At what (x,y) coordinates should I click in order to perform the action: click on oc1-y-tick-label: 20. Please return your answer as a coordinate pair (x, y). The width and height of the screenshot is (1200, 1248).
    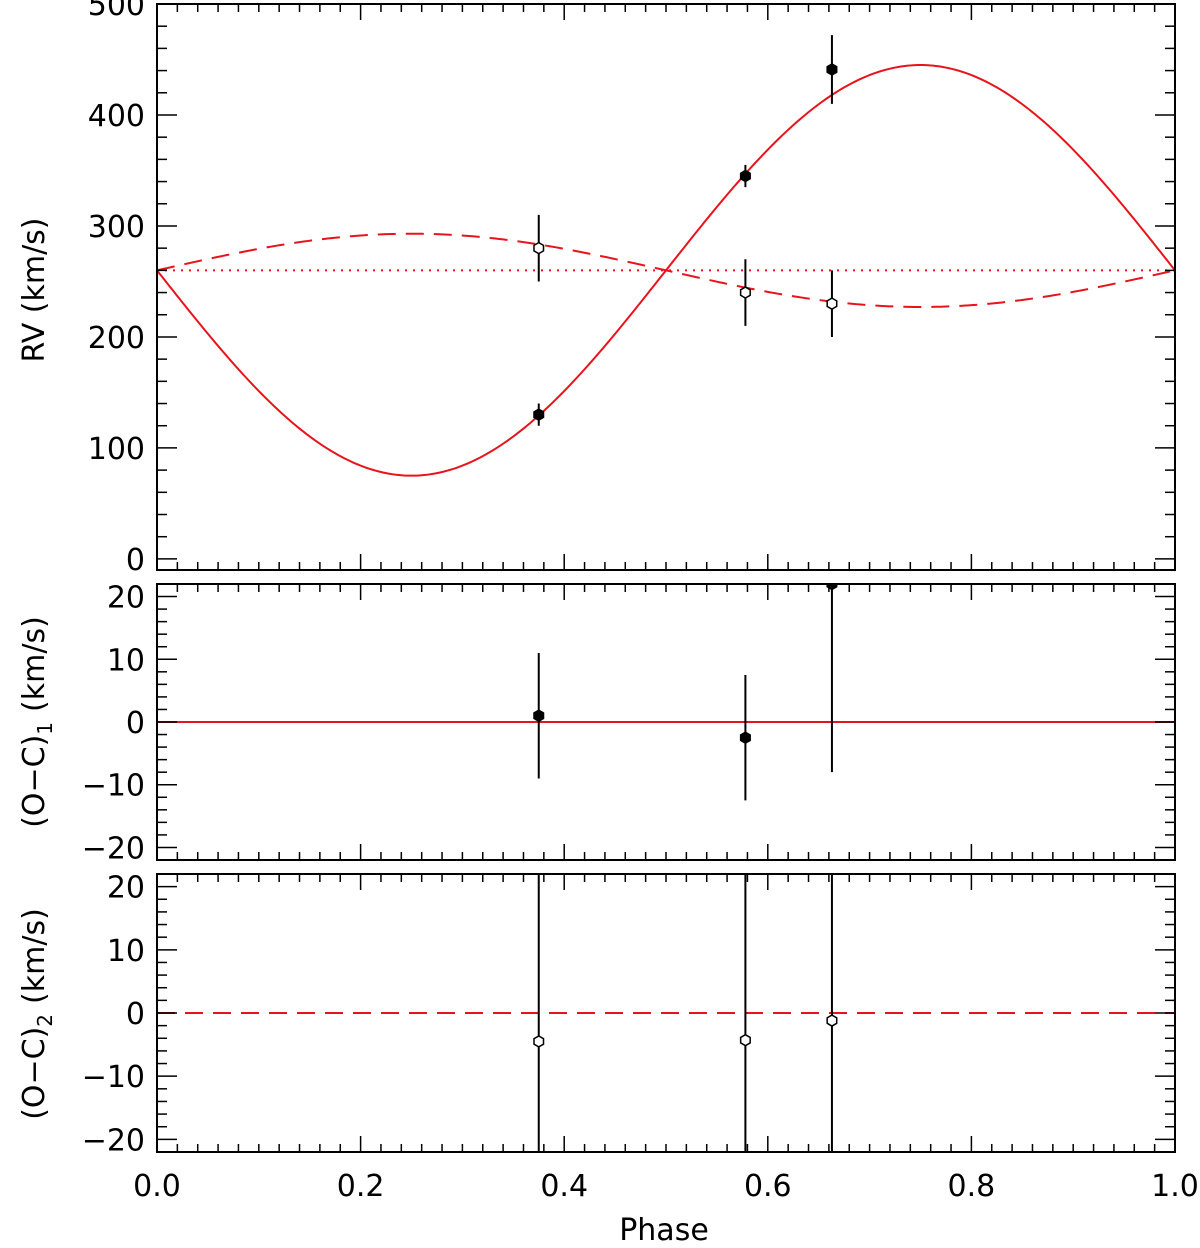
    Looking at the image, I should click on (126, 598).